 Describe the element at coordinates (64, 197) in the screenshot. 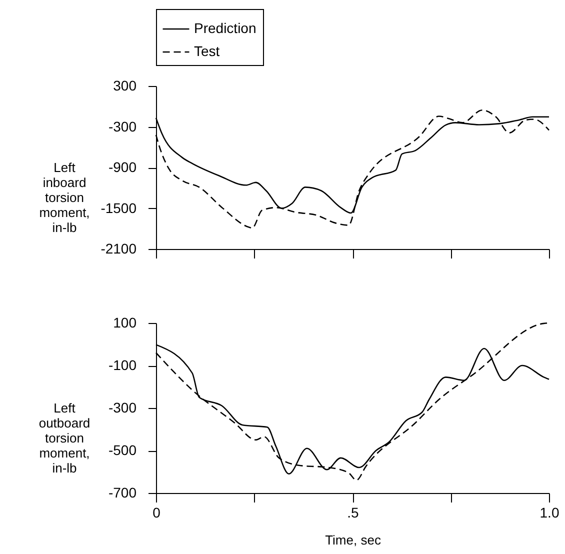

I see `y-axis-title: Left inboard torsion moment, in-lb` at that location.